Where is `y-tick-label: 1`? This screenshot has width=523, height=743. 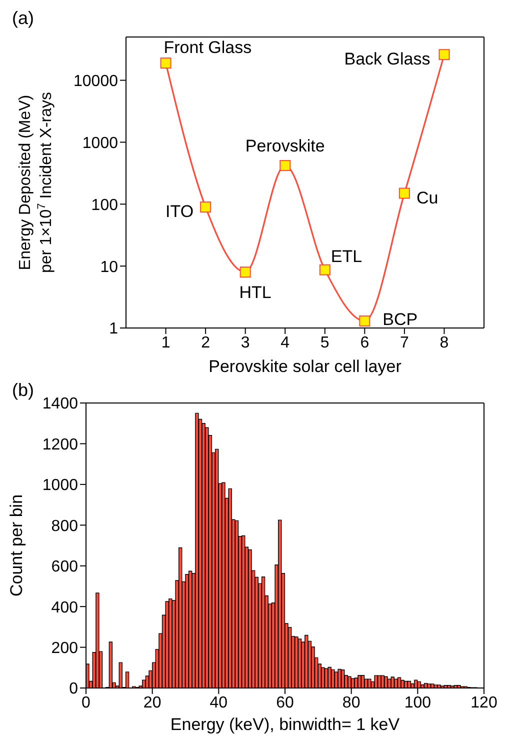
y-tick-label: 1 is located at coordinates (113, 329).